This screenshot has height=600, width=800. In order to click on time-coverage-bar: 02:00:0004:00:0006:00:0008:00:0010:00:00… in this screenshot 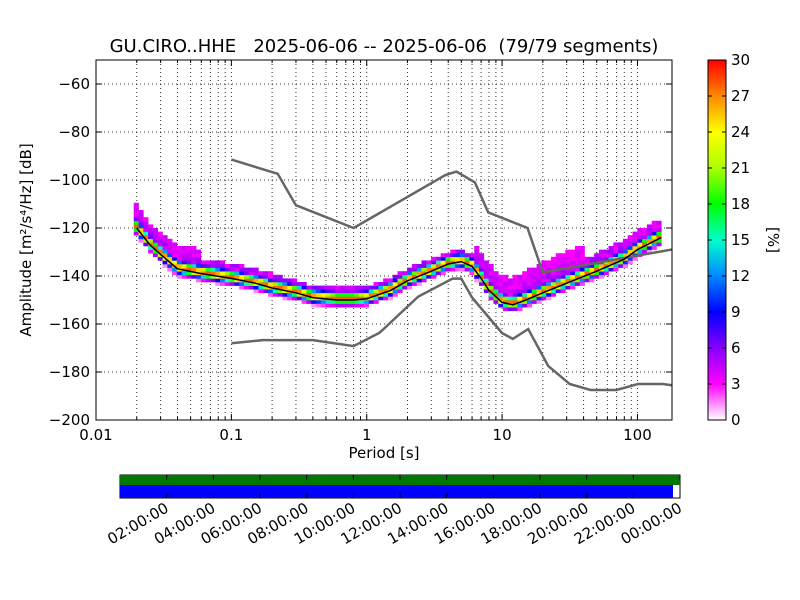, I will do `click(394, 511)`.